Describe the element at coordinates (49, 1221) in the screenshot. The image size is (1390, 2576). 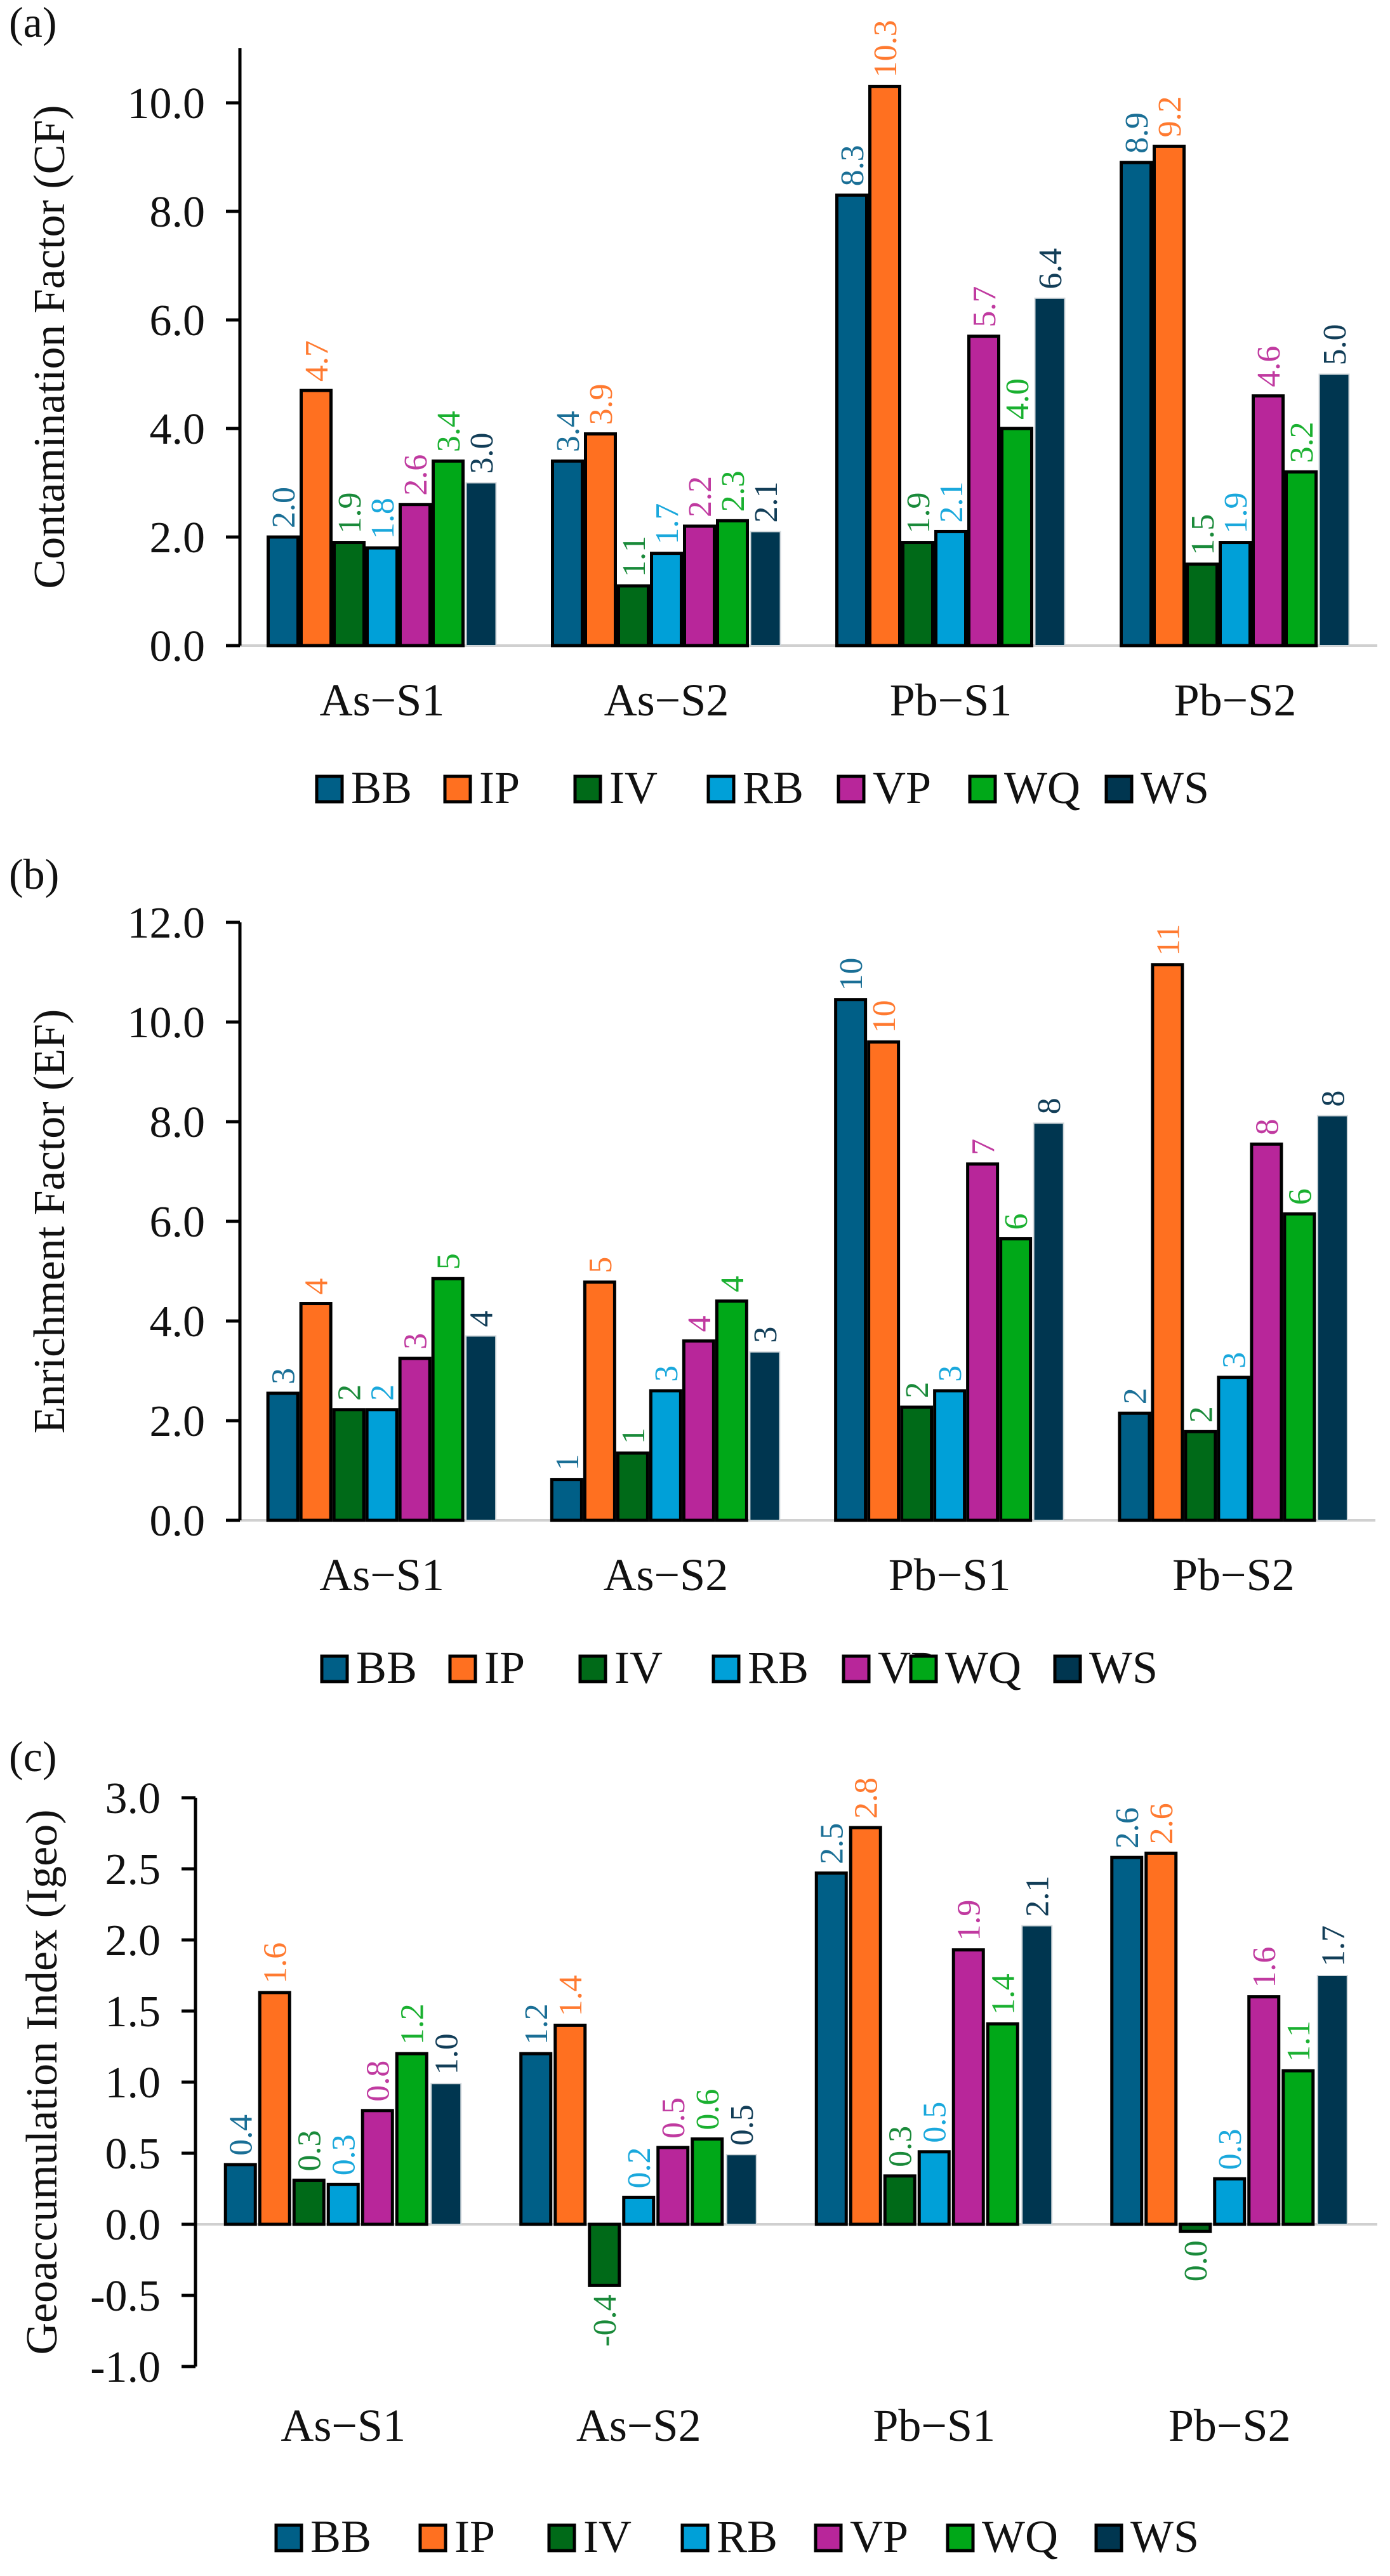
I see `y-axis-title: Enrichment Factor (EF)` at that location.